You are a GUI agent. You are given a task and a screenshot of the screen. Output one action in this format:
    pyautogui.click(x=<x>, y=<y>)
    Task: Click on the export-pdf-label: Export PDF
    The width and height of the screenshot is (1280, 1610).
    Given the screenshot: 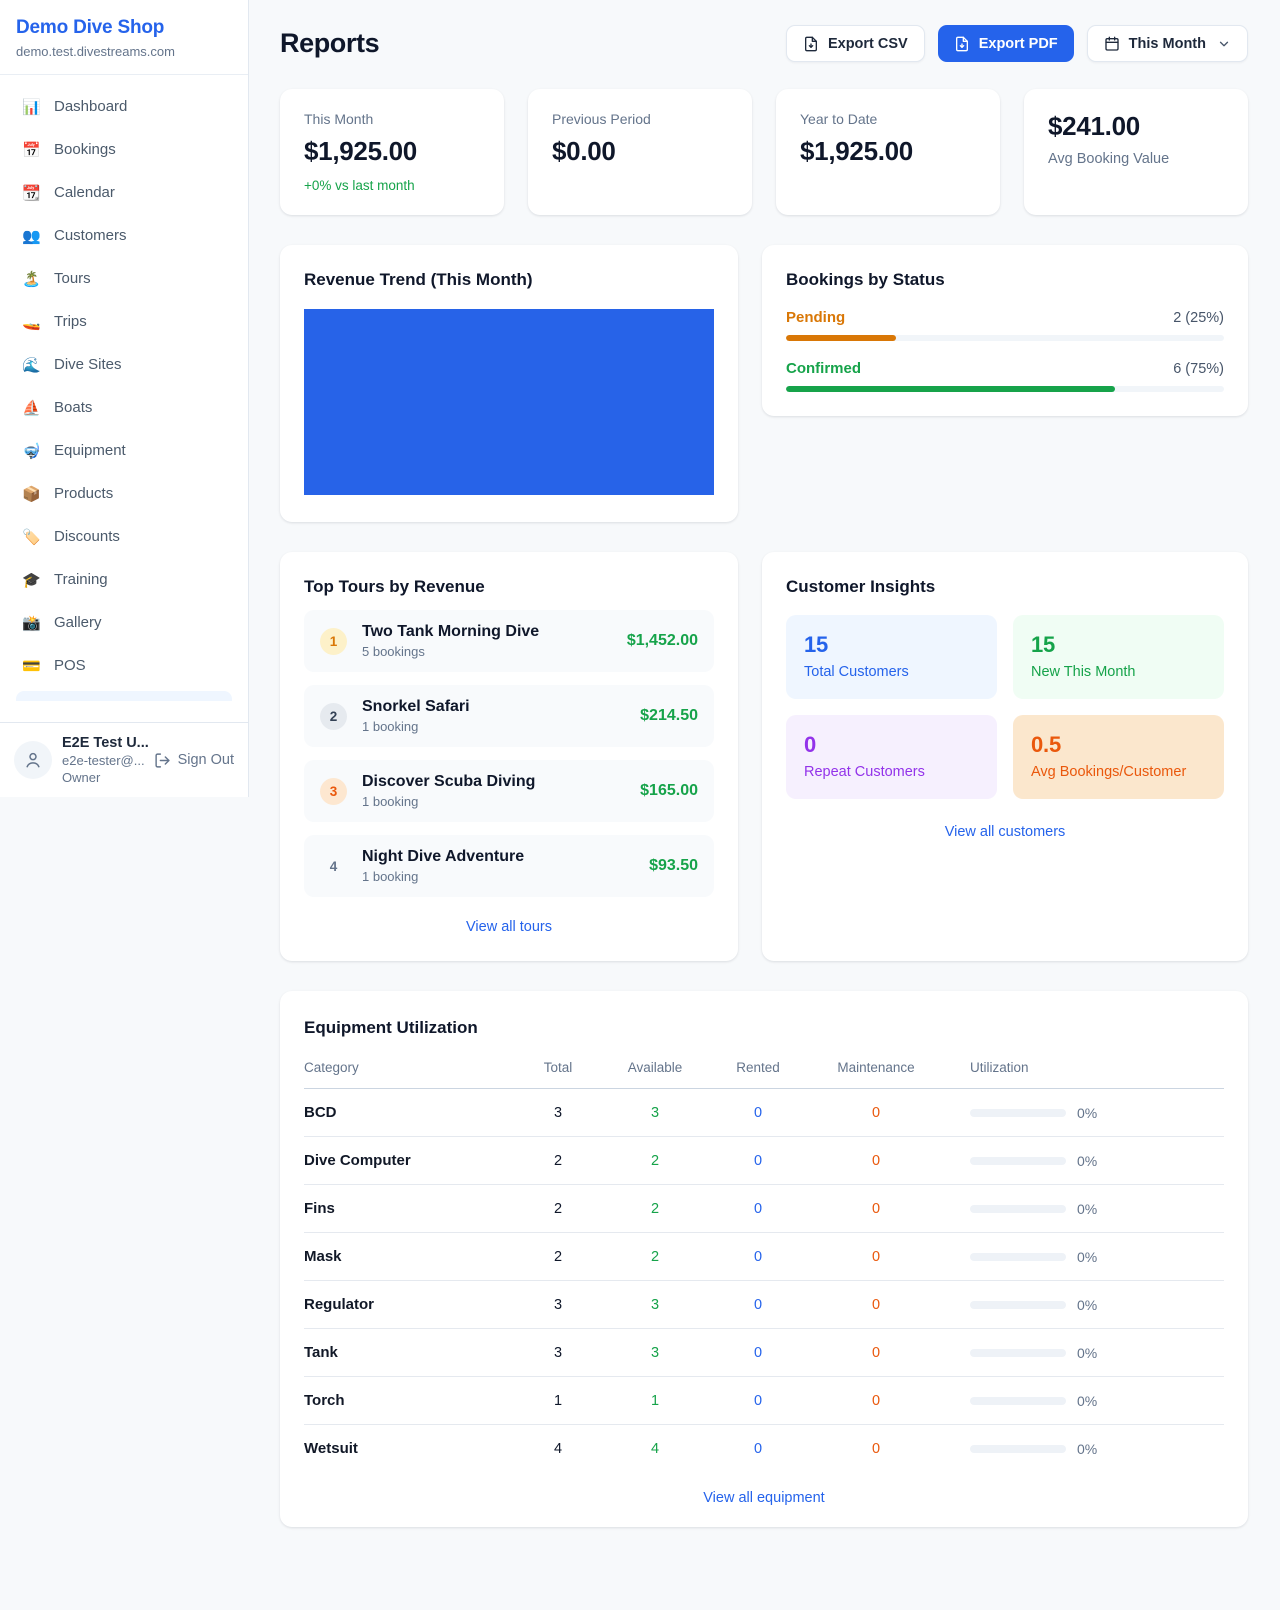 What is the action you would take?
    pyautogui.click(x=1018, y=43)
    